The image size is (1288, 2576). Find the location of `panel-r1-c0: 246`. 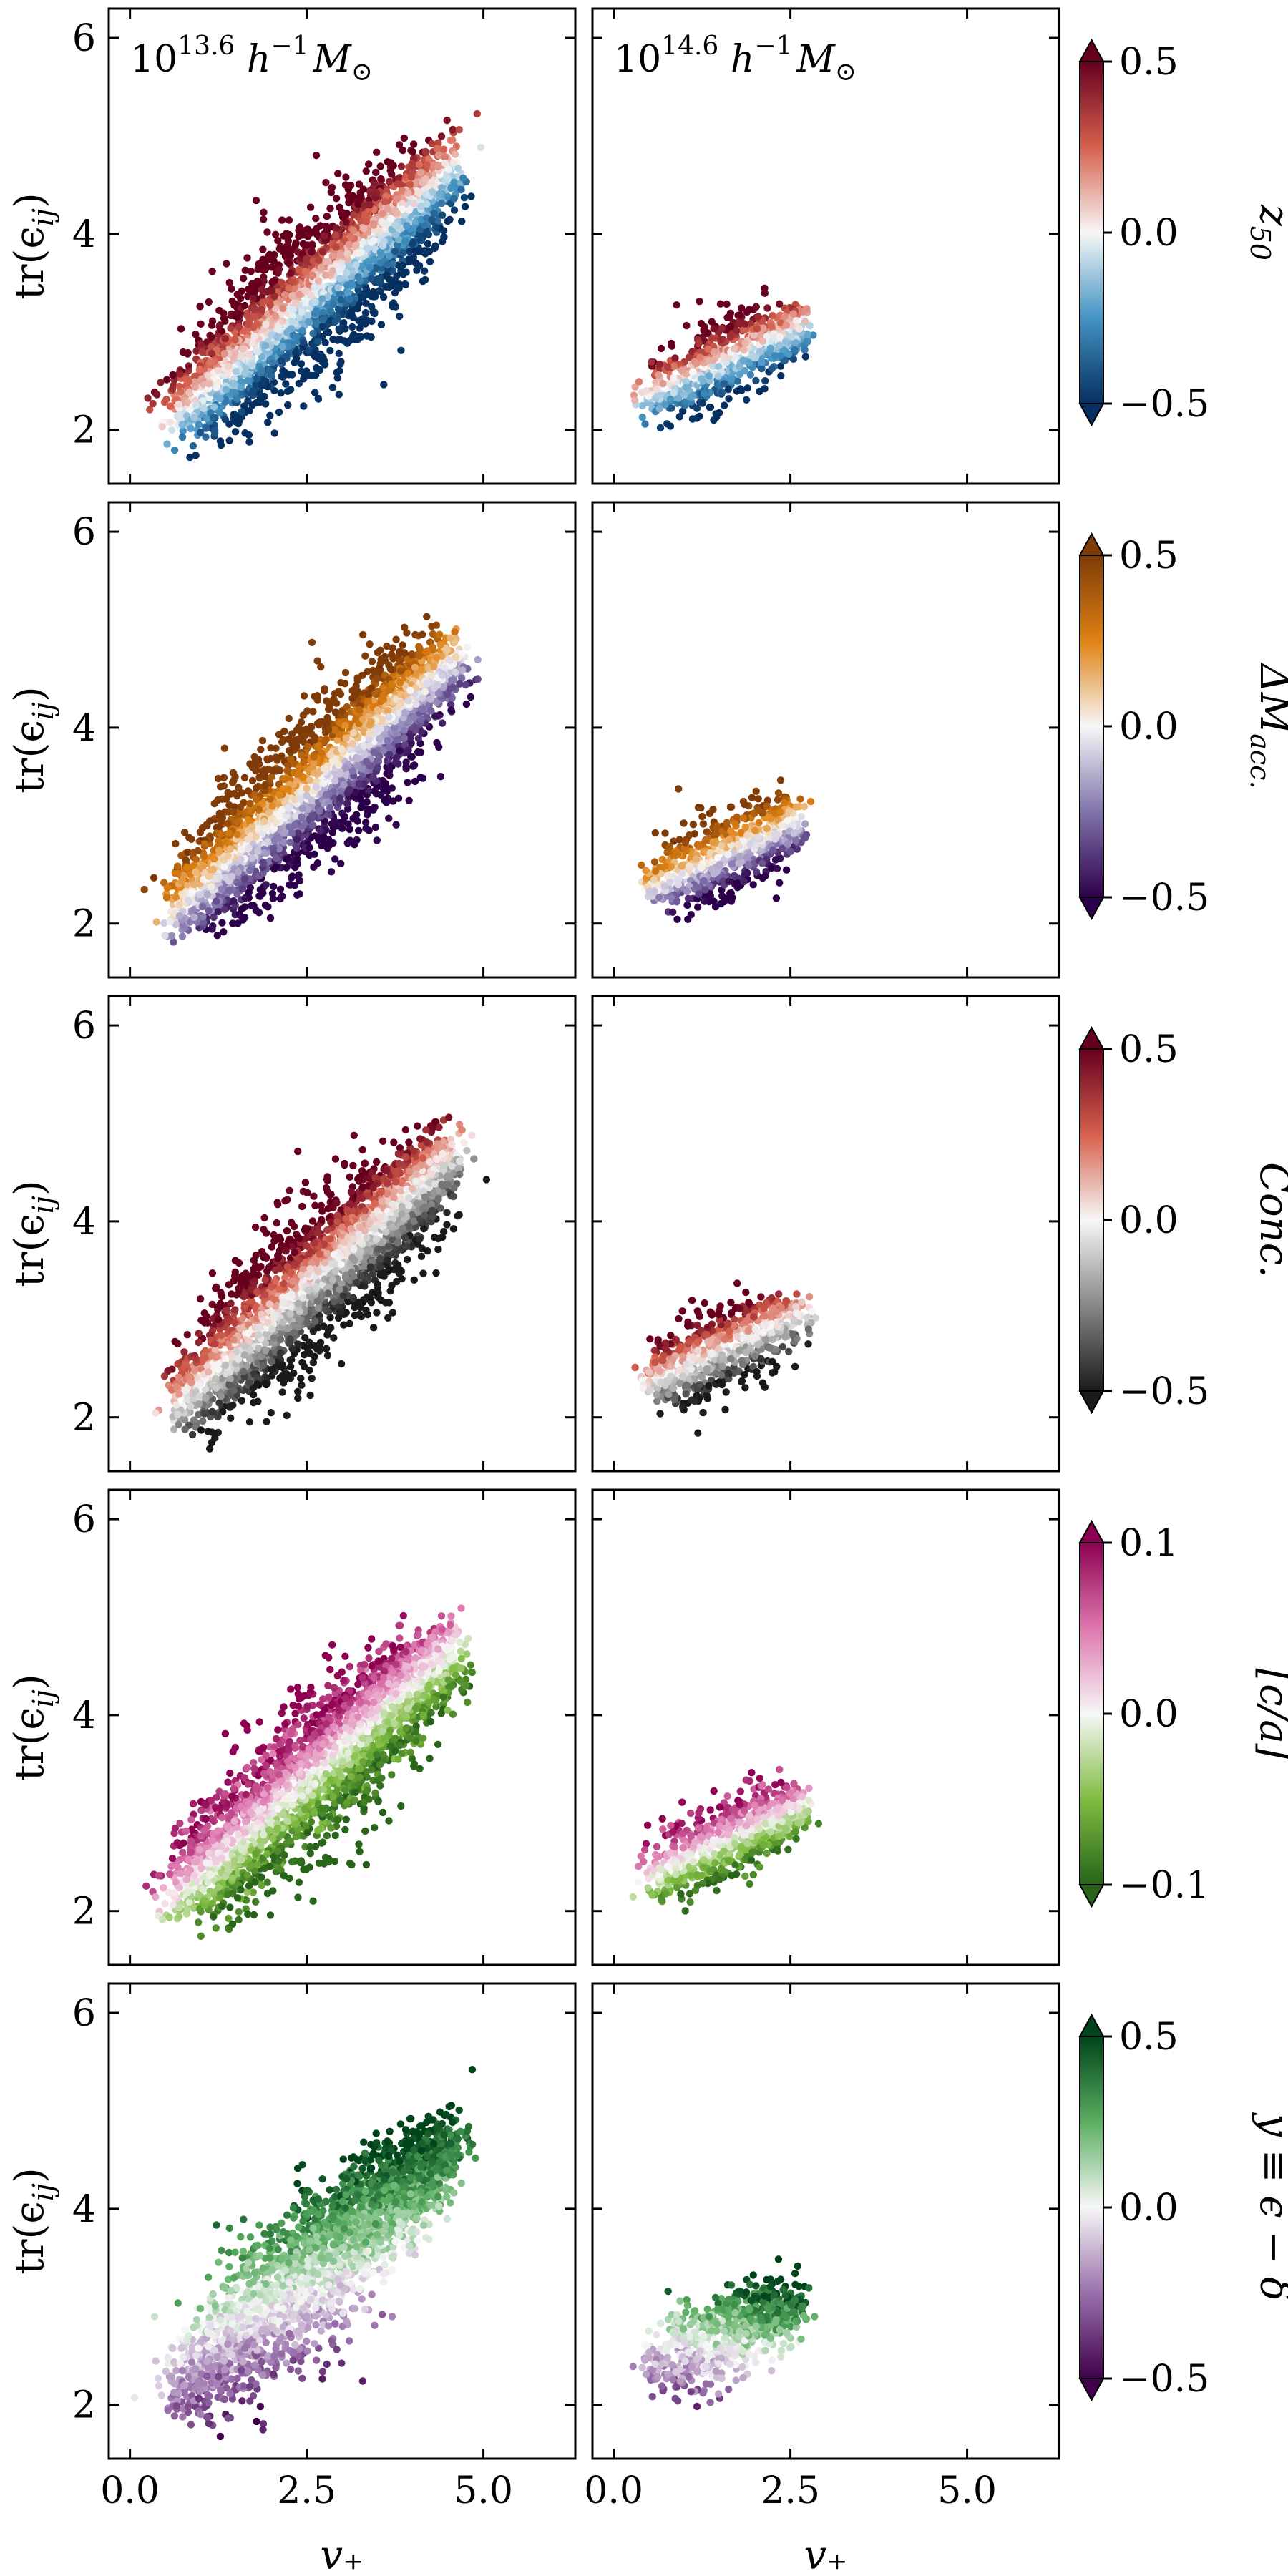

panel-r1-c0: 246 is located at coordinates (324, 740).